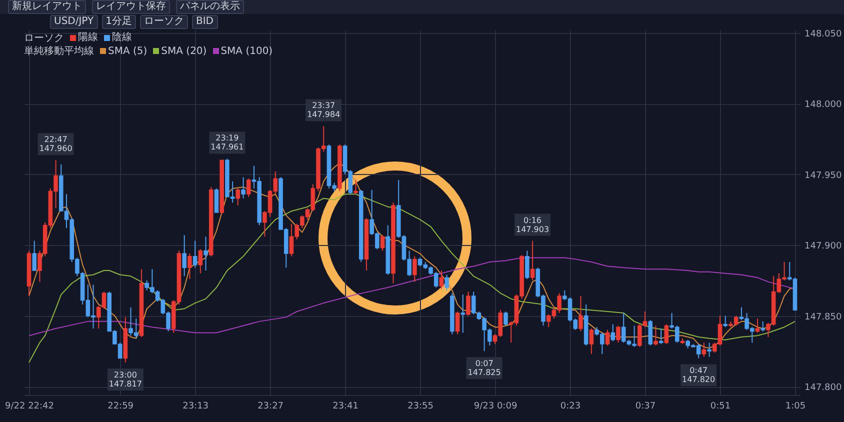  What do you see at coordinates (271, 407) in the screenshot?
I see `x-tick-label: 23:27` at bounding box center [271, 407].